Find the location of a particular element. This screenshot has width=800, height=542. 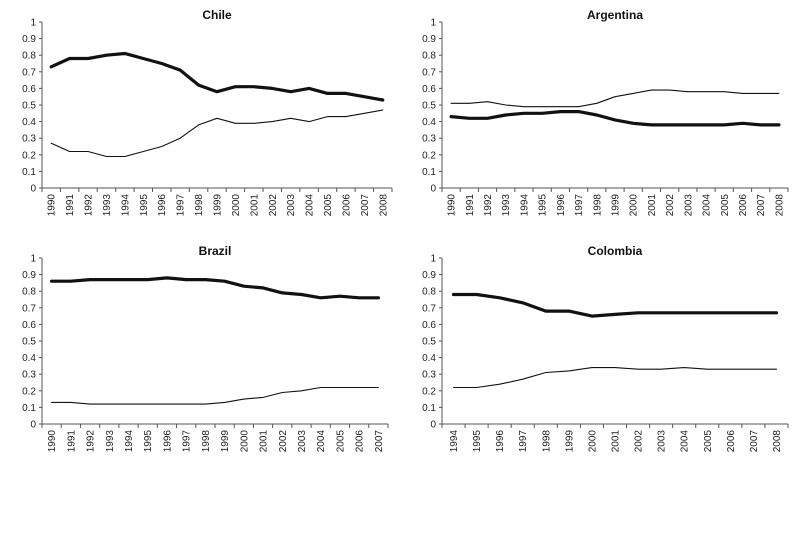

chart-title: Argentina is located at coordinates (615, 15).